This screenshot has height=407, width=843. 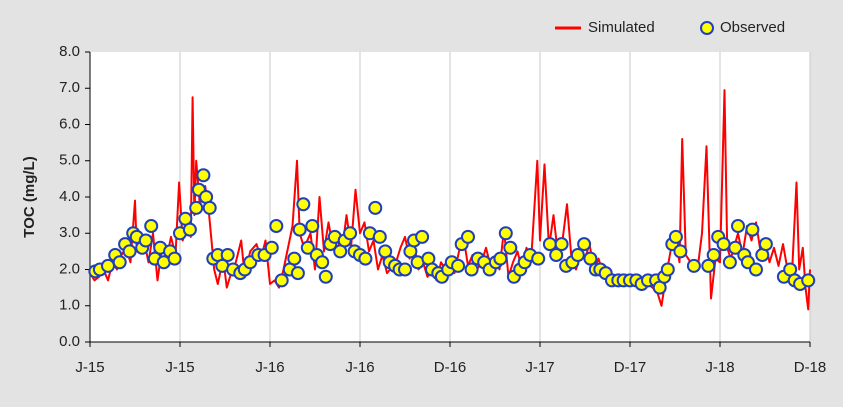 I want to click on y-tick-label: 4.0, so click(x=69, y=196).